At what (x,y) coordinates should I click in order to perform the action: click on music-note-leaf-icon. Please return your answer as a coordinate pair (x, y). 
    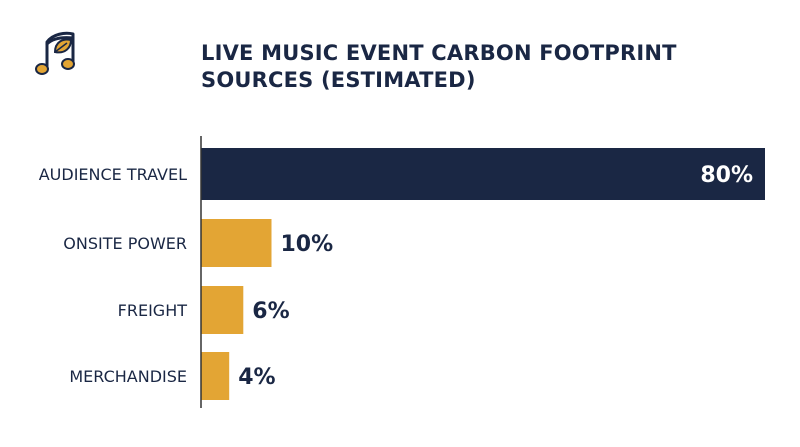
    Looking at the image, I should click on (55, 53).